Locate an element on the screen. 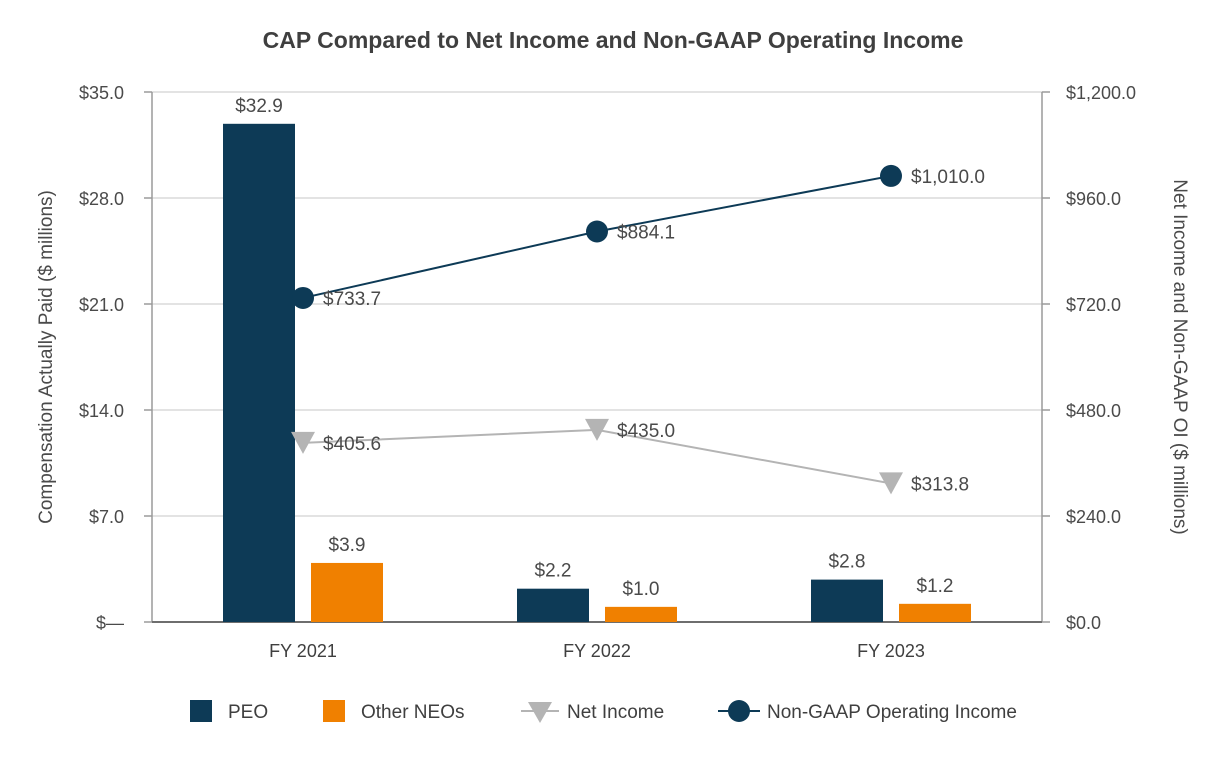 The height and width of the screenshot is (760, 1226). peo-bar-label: $2.2 is located at coordinates (553, 571).